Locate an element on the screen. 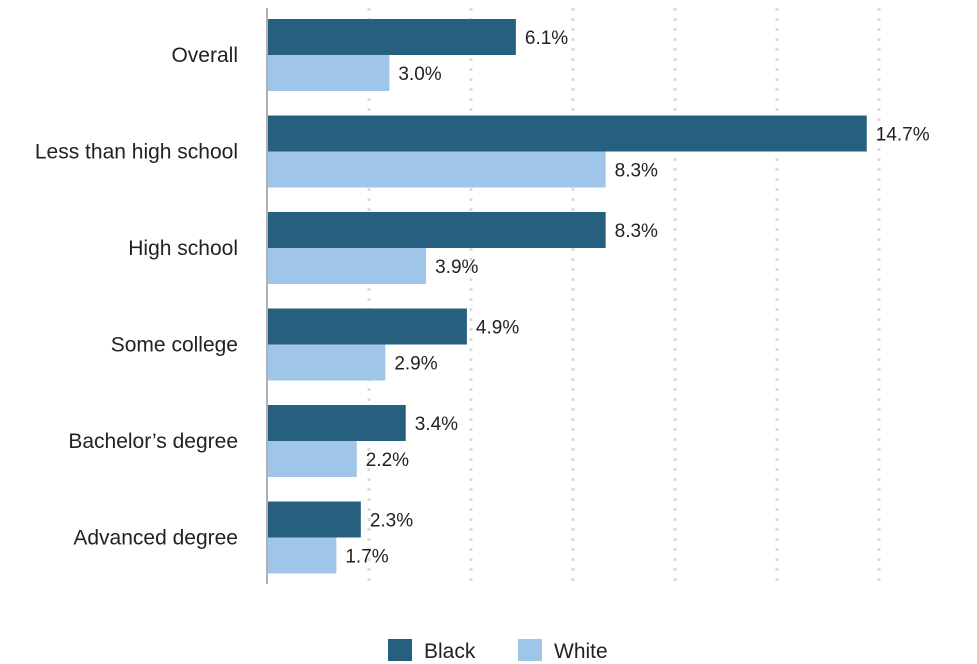  value-label-white-high-school: 3.9% is located at coordinates (456, 267).